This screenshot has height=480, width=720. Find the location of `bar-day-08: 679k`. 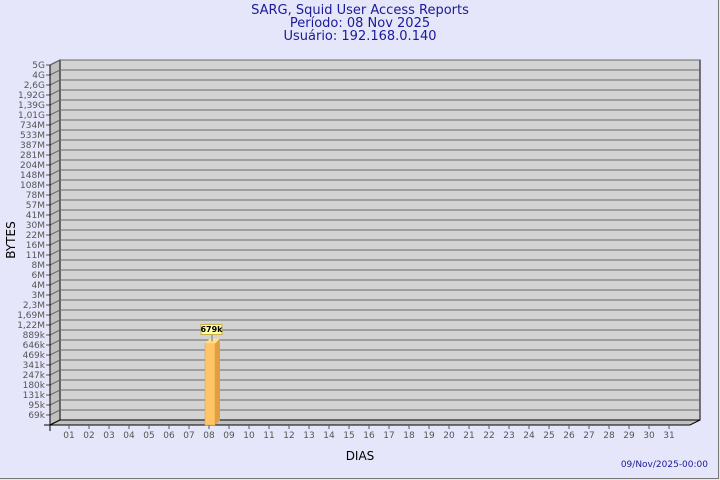

bar-day-08: 679k is located at coordinates (211, 374).